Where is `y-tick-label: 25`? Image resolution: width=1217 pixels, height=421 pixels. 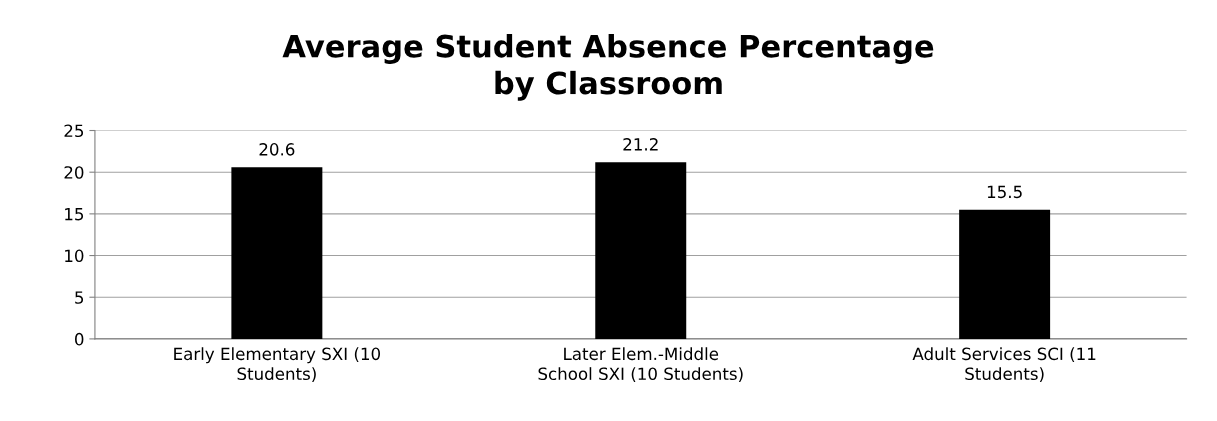
y-tick-label: 25 is located at coordinates (74, 131).